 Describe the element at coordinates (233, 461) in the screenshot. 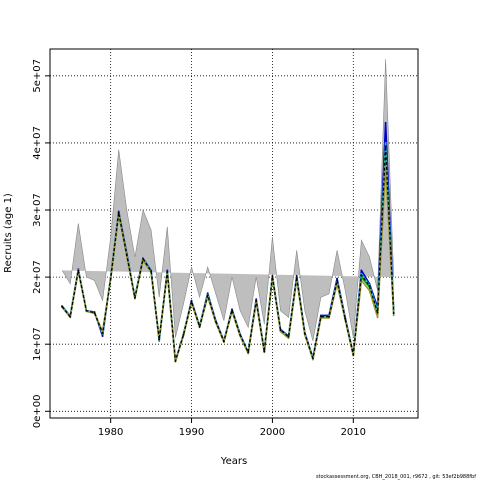

I see `x-axis-title: Years` at that location.